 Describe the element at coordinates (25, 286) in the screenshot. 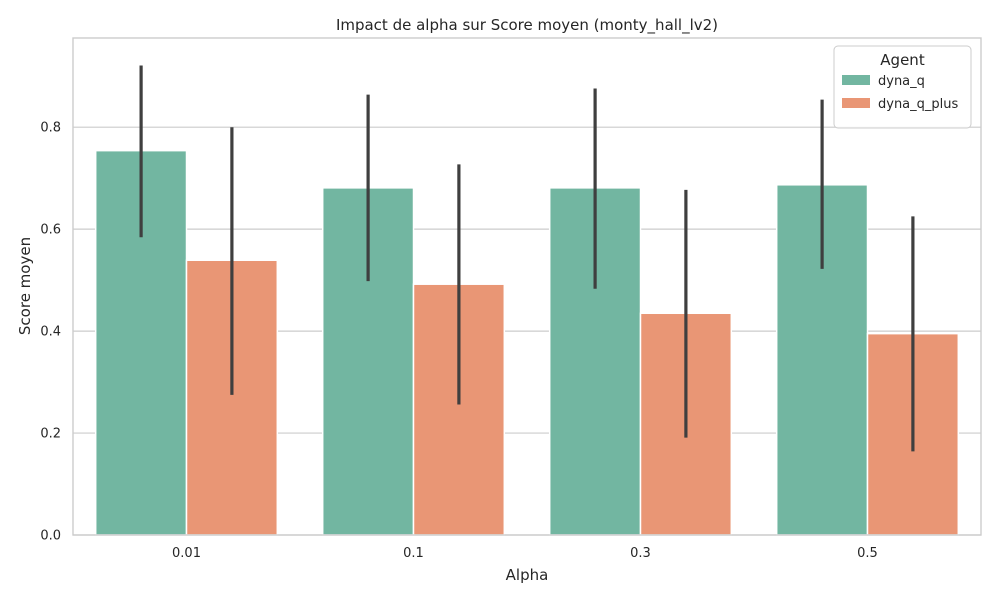

I see `y-axis-label: Score moyen` at that location.